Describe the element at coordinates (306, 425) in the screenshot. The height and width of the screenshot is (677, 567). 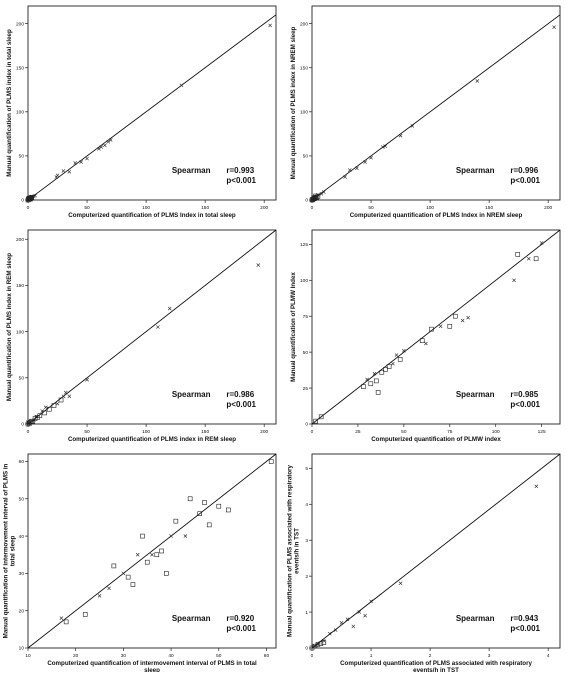
I see `y-tick-label: 0` at that location.